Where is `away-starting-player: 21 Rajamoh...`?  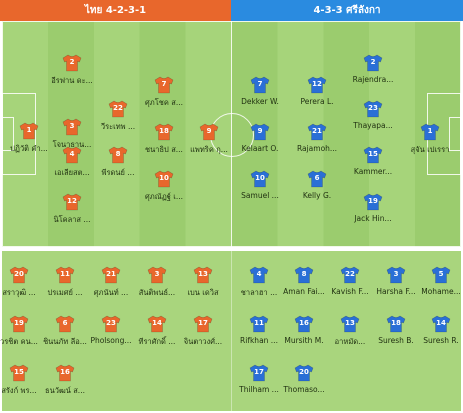
away-starting-player: 21 Rajamoh... is located at coordinates (317, 143).